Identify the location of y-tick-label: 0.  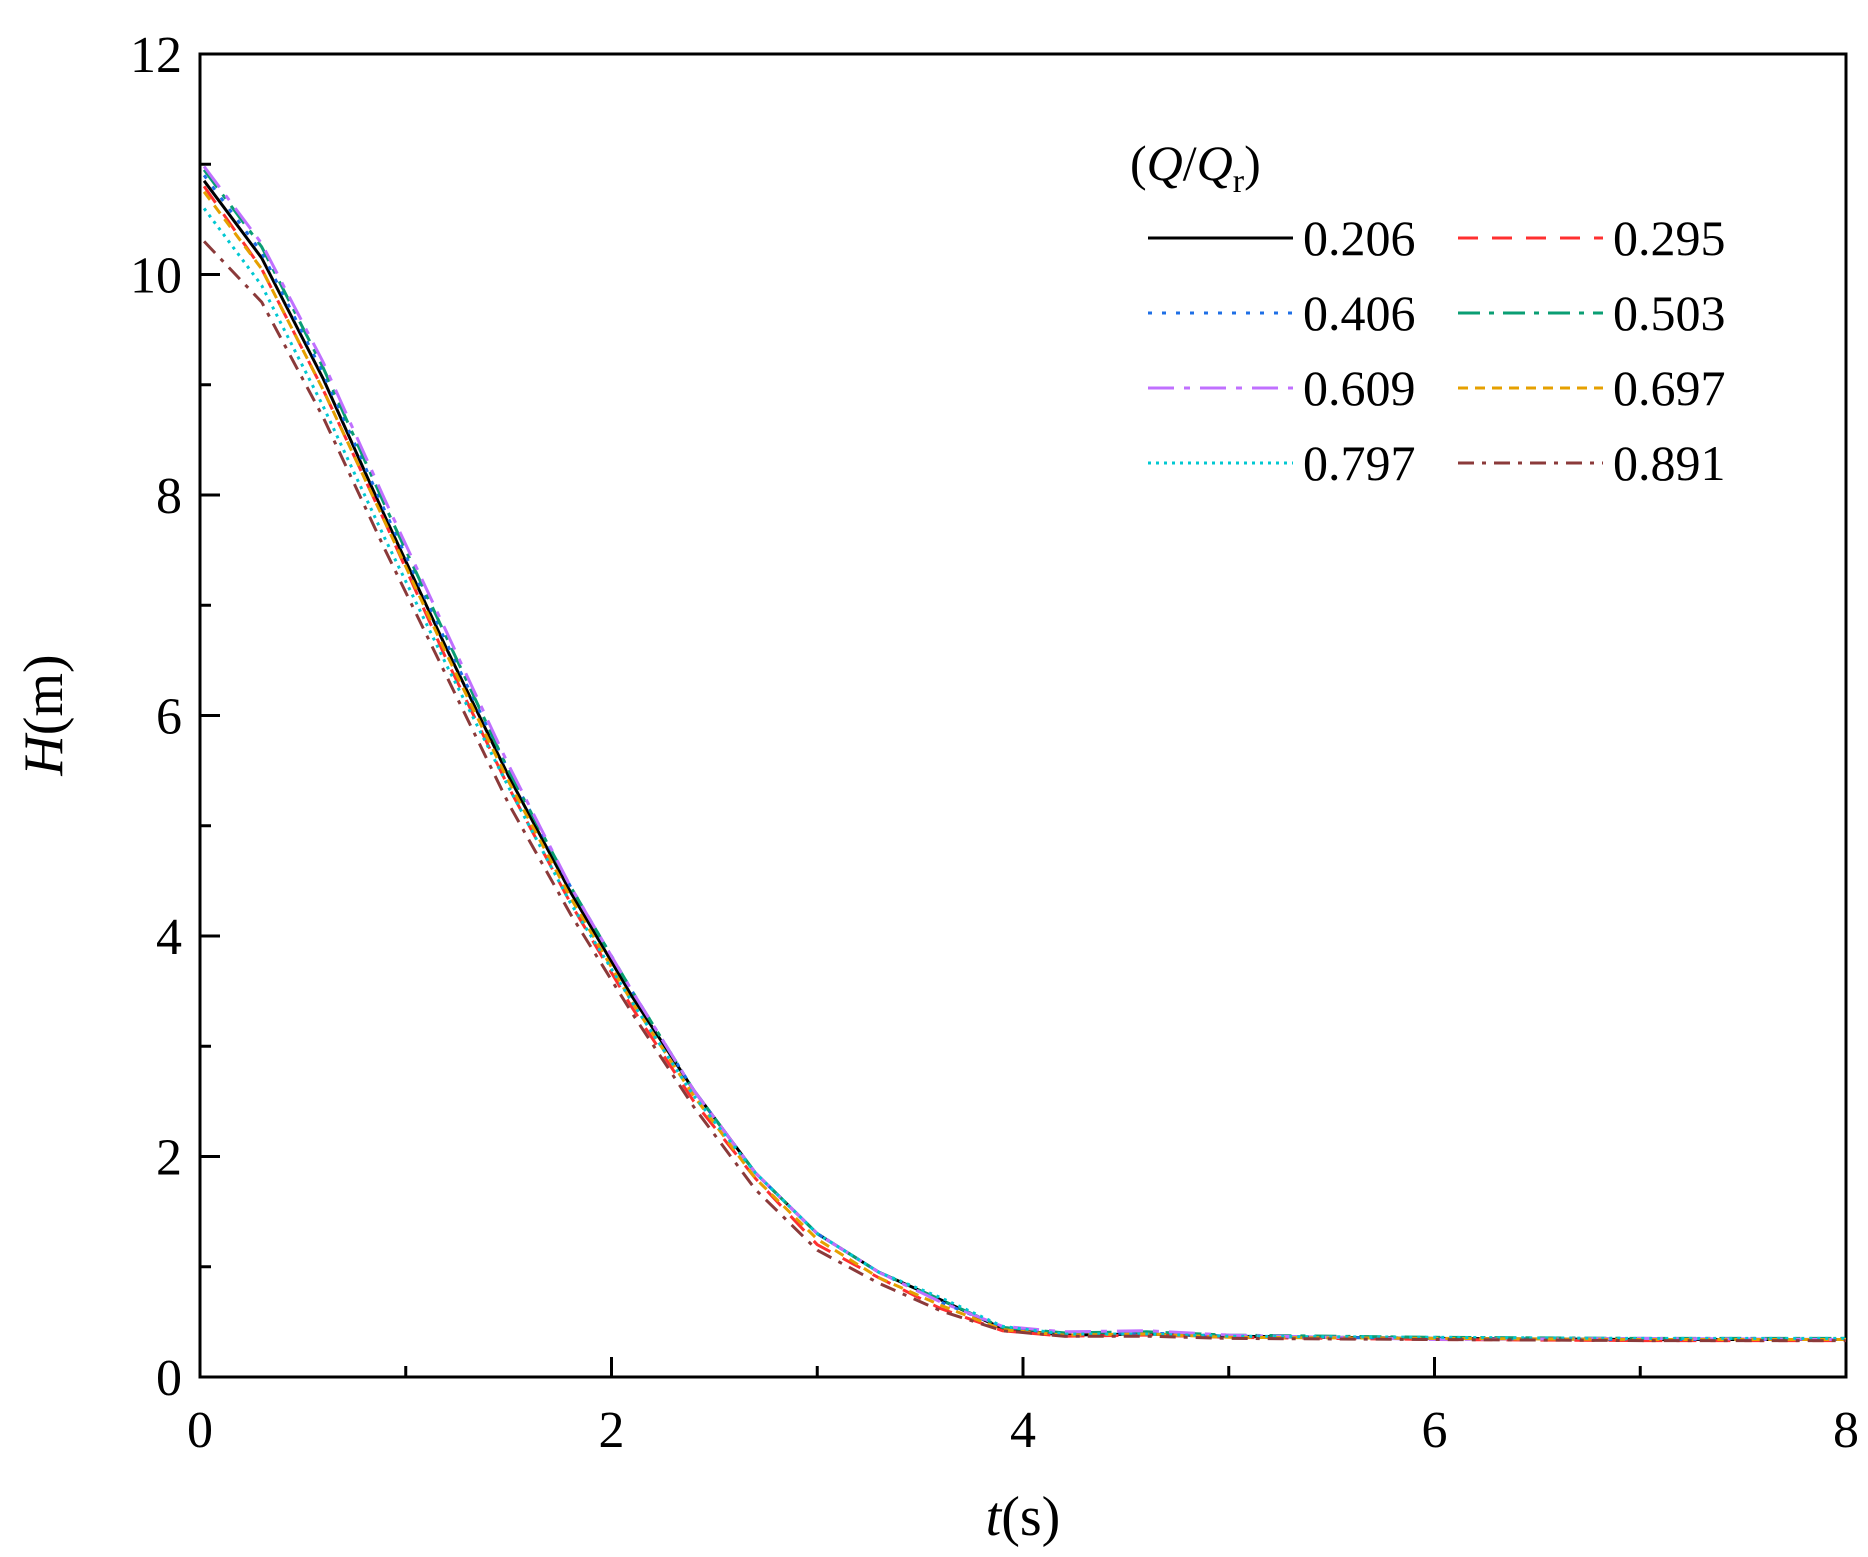
(169, 1378).